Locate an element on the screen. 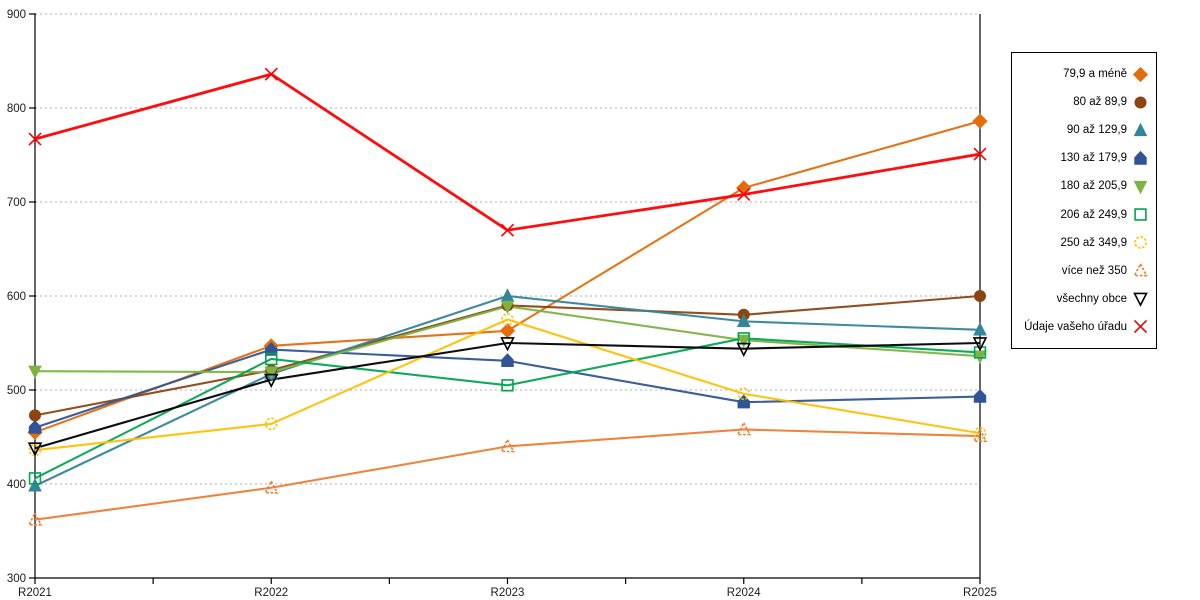 The height and width of the screenshot is (600, 1200). legend-label: 180 až 205,9 is located at coordinates (1093, 186).